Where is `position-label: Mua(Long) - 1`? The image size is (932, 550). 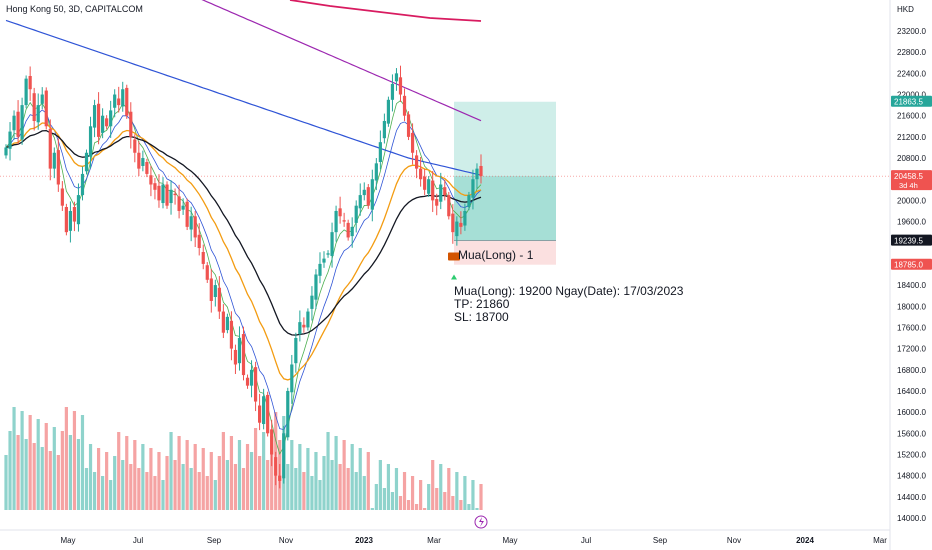
position-label: Mua(Long) - 1 is located at coordinates (496, 255).